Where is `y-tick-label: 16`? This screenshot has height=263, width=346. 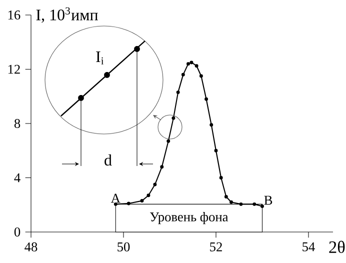
y-tick-label: 16 is located at coordinates (14, 15).